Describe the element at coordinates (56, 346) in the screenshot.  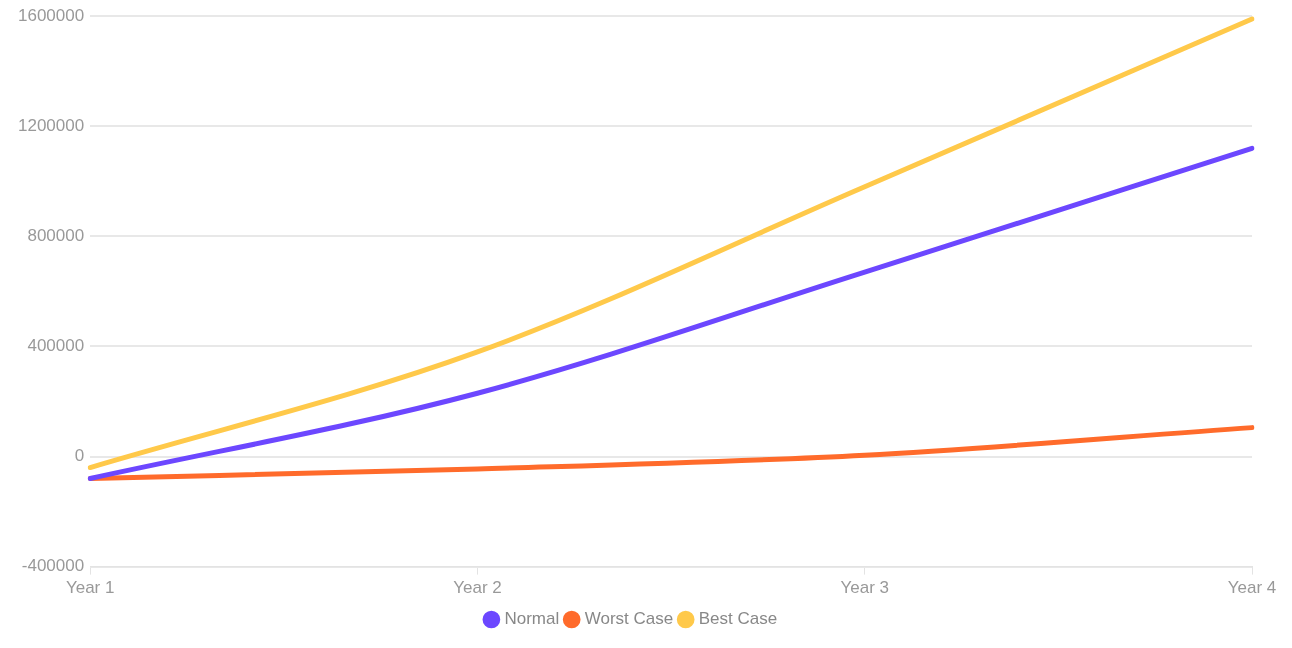
I see `y-tick-label: 400000` at that location.